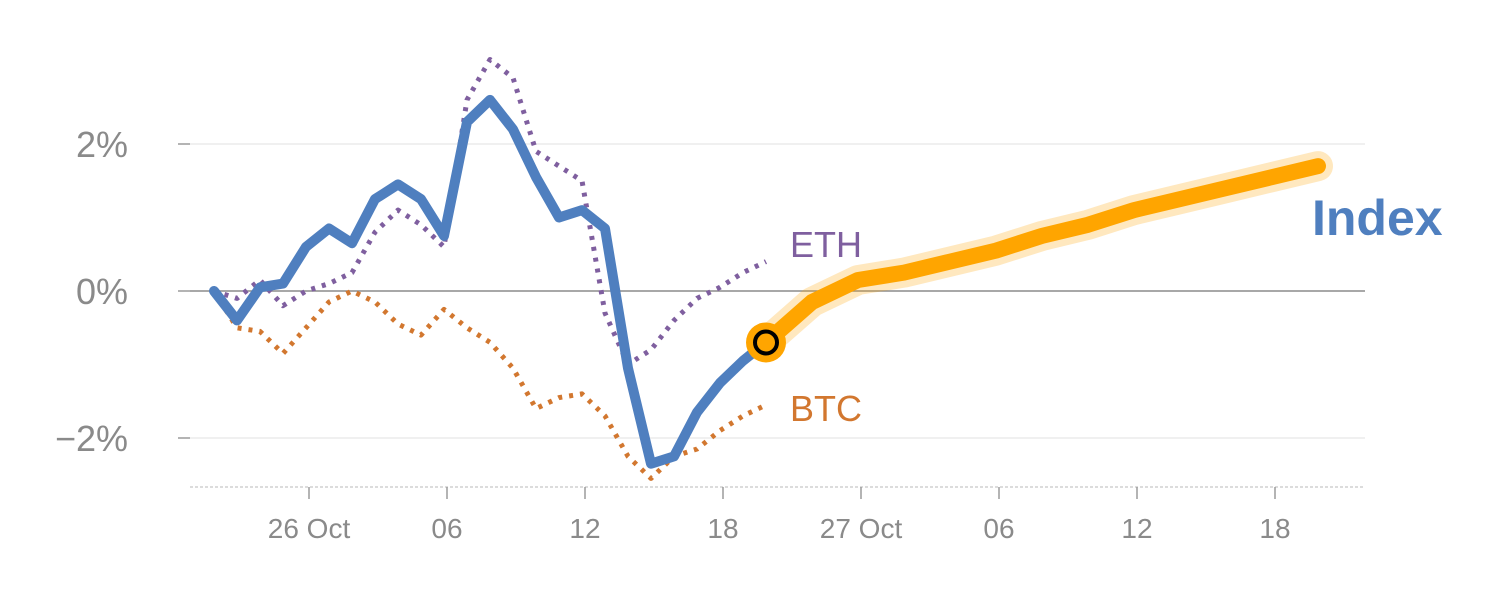  I want to click on current-point-marker, so click(766, 342).